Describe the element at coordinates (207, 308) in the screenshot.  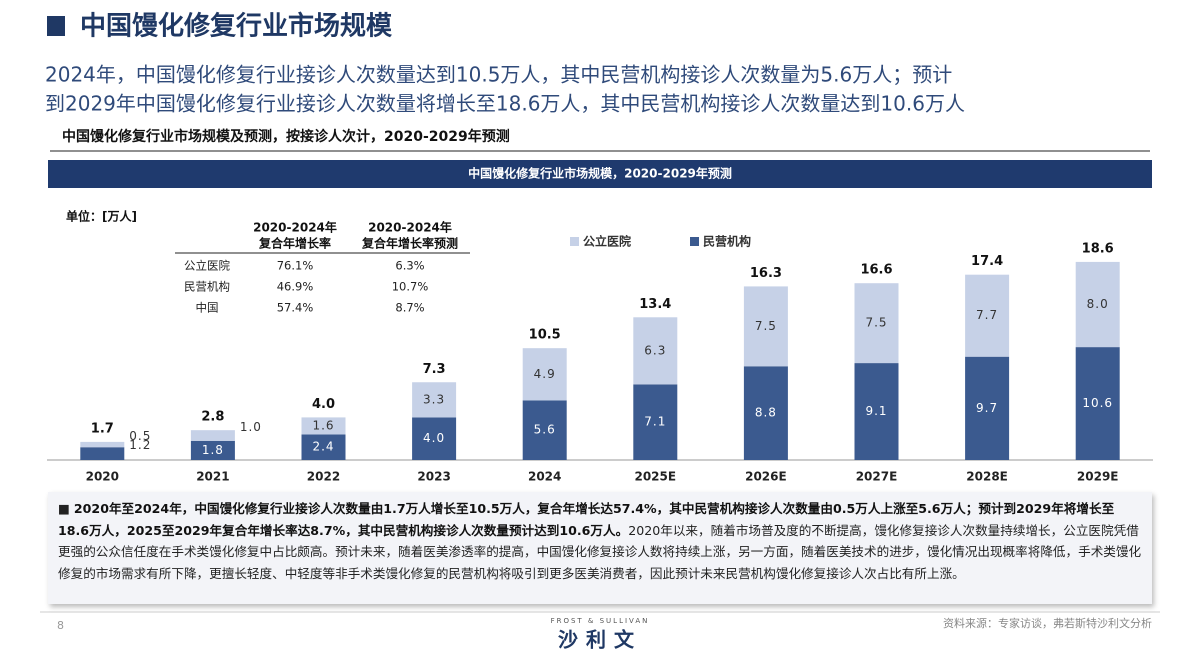
I see `table-cell: 中国` at that location.